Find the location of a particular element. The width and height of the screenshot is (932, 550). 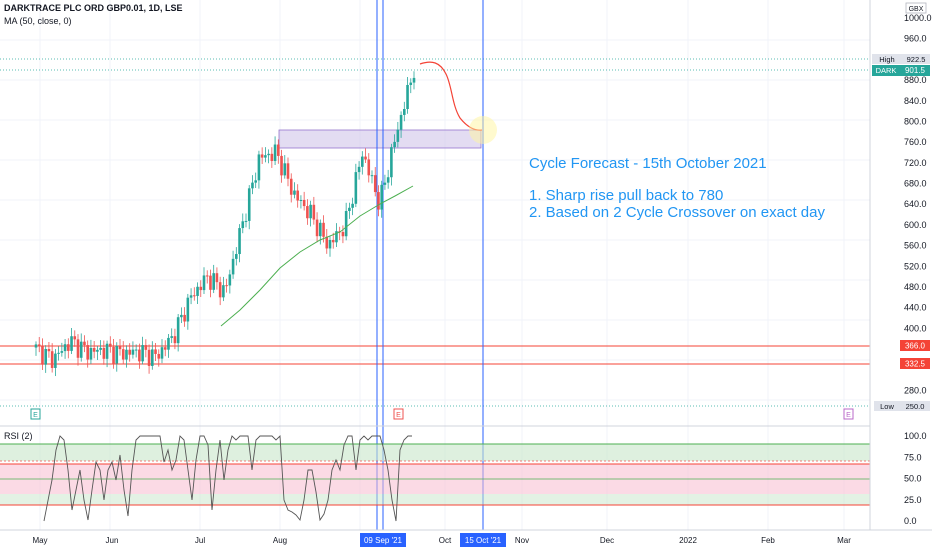

x-axis-label: Nov is located at coordinates (522, 540).